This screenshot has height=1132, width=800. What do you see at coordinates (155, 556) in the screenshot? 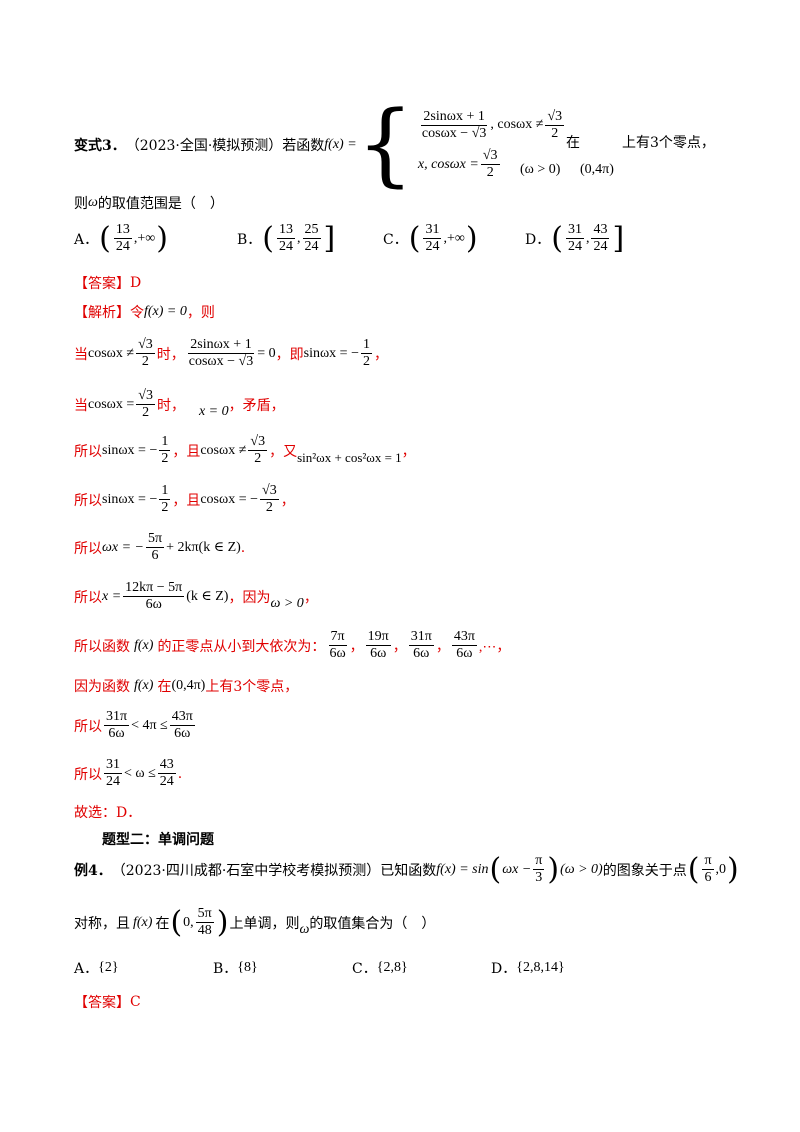
I see `sol-l6d: 6` at bounding box center [155, 556].